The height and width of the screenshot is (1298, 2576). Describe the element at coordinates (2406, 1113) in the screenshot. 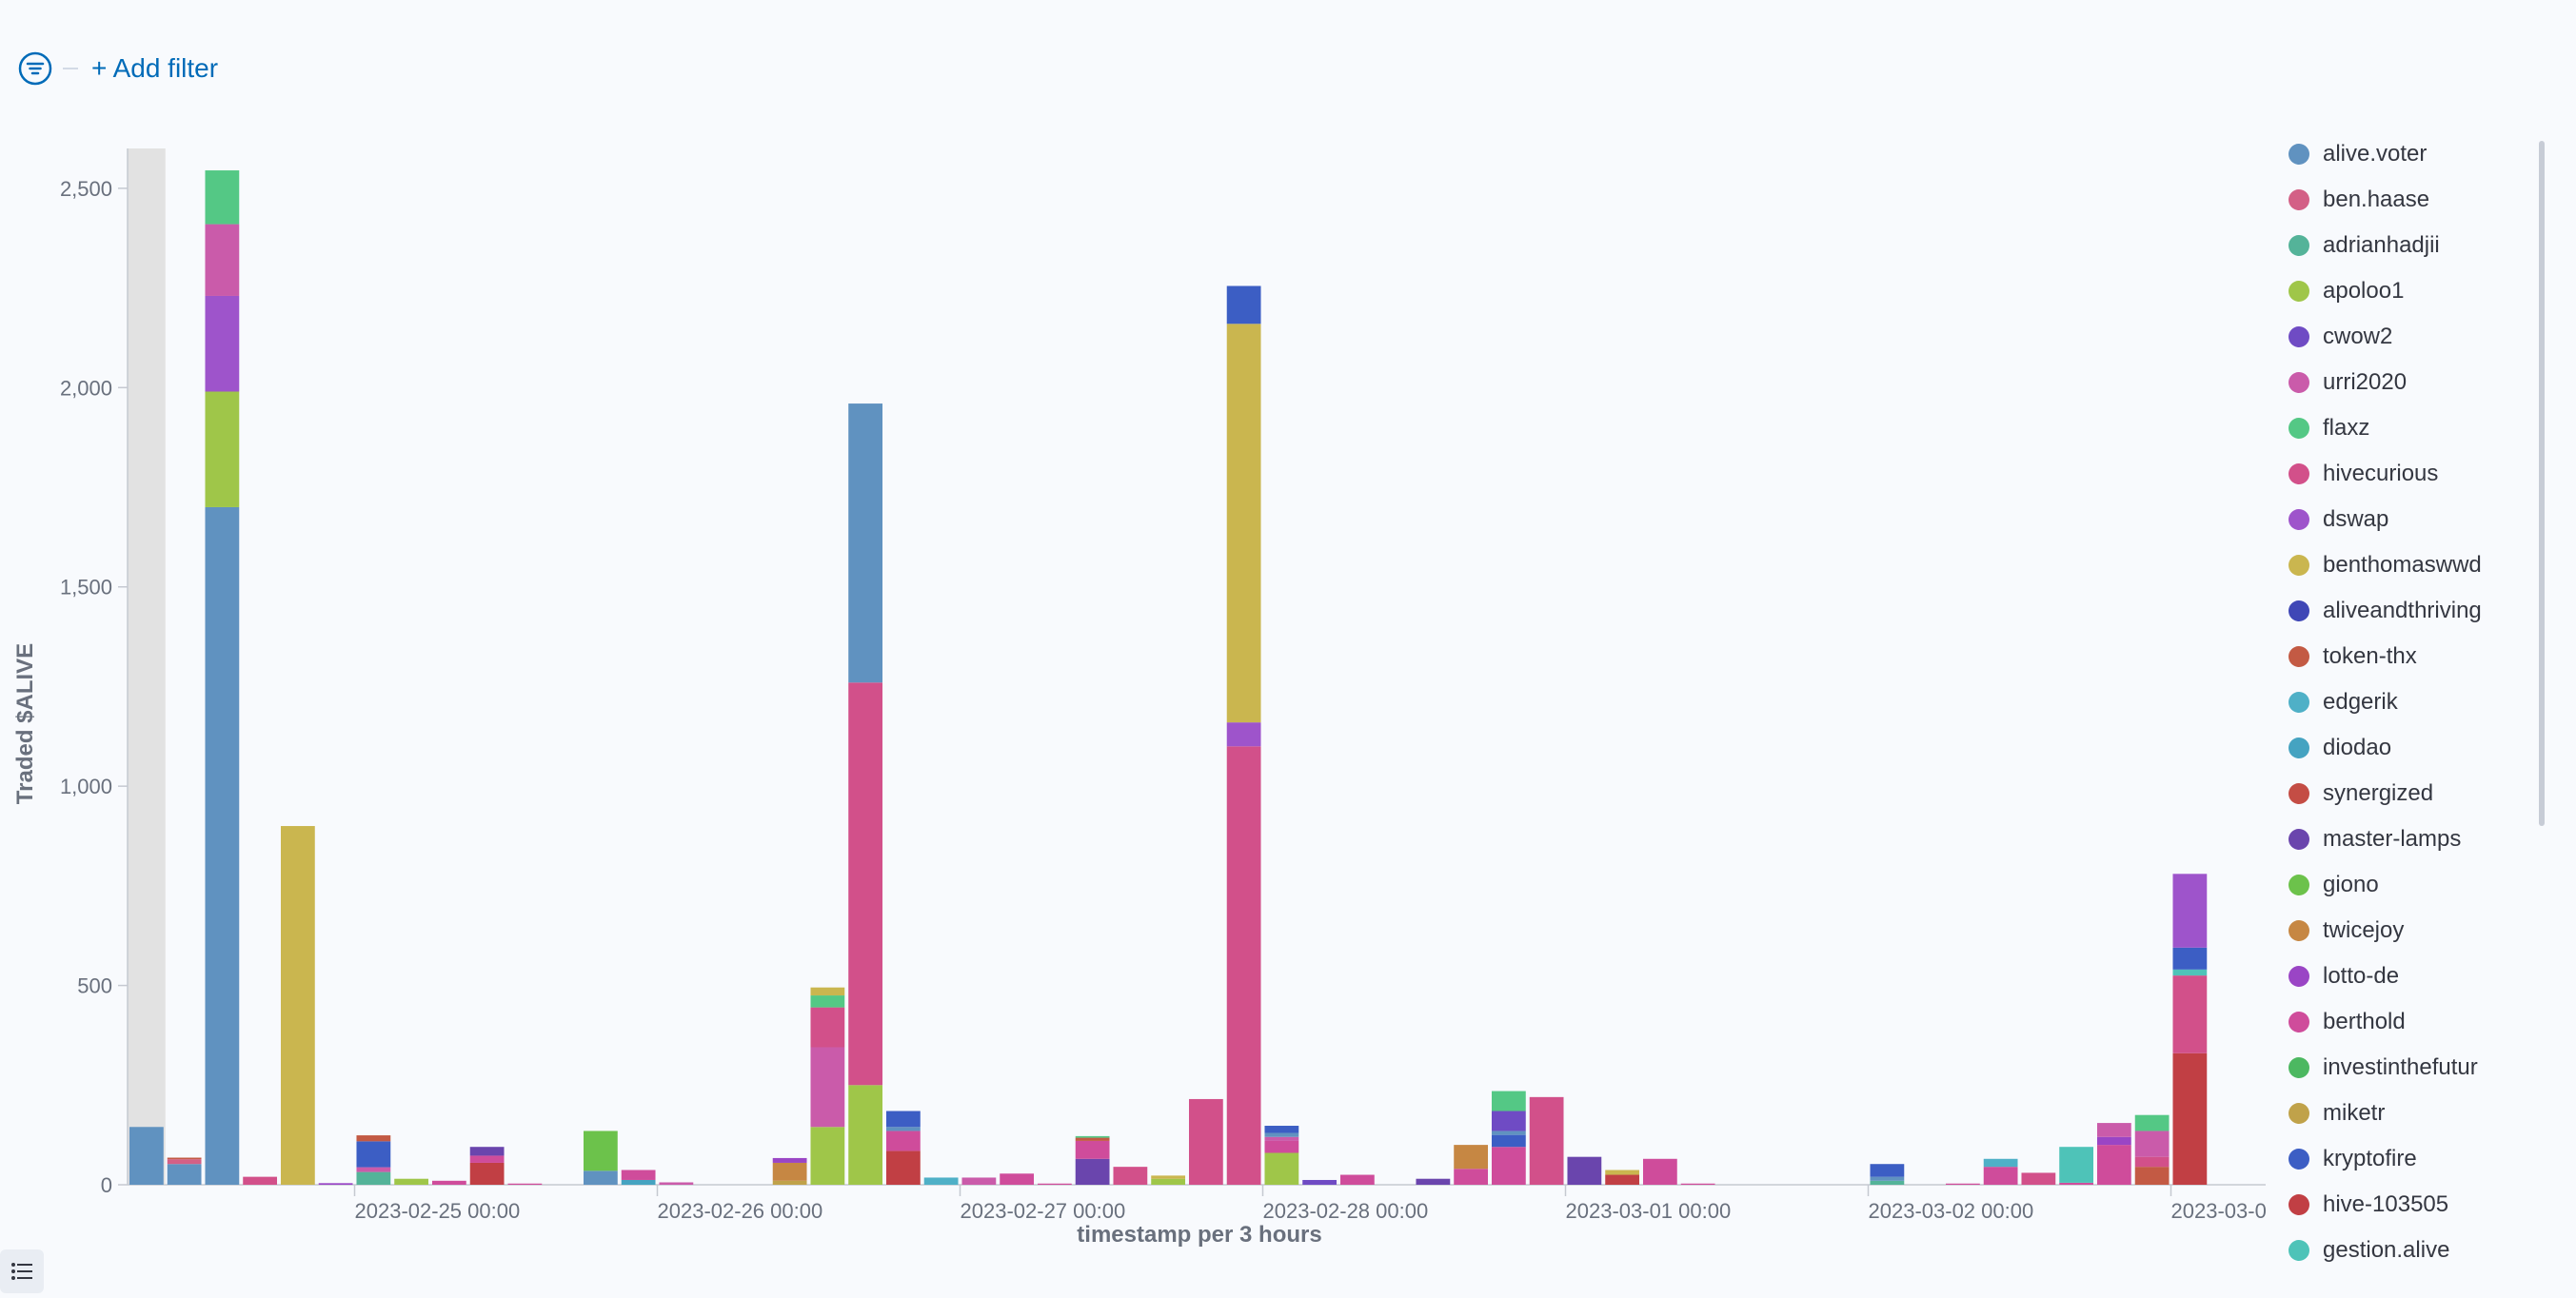

I see `legend-item: miketr` at that location.